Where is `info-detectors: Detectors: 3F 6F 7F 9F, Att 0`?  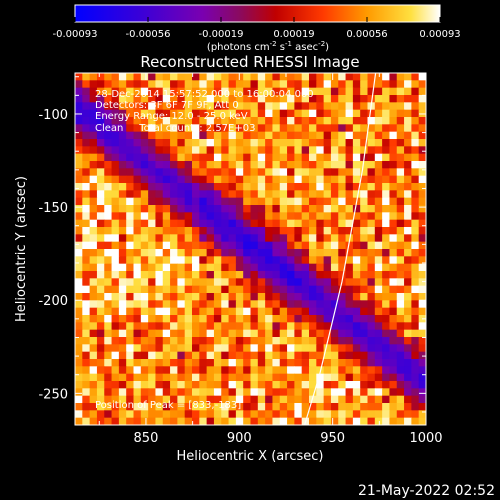
info-detectors: Detectors: 3F 6F 7F 9F, Att 0 is located at coordinates (167, 105).